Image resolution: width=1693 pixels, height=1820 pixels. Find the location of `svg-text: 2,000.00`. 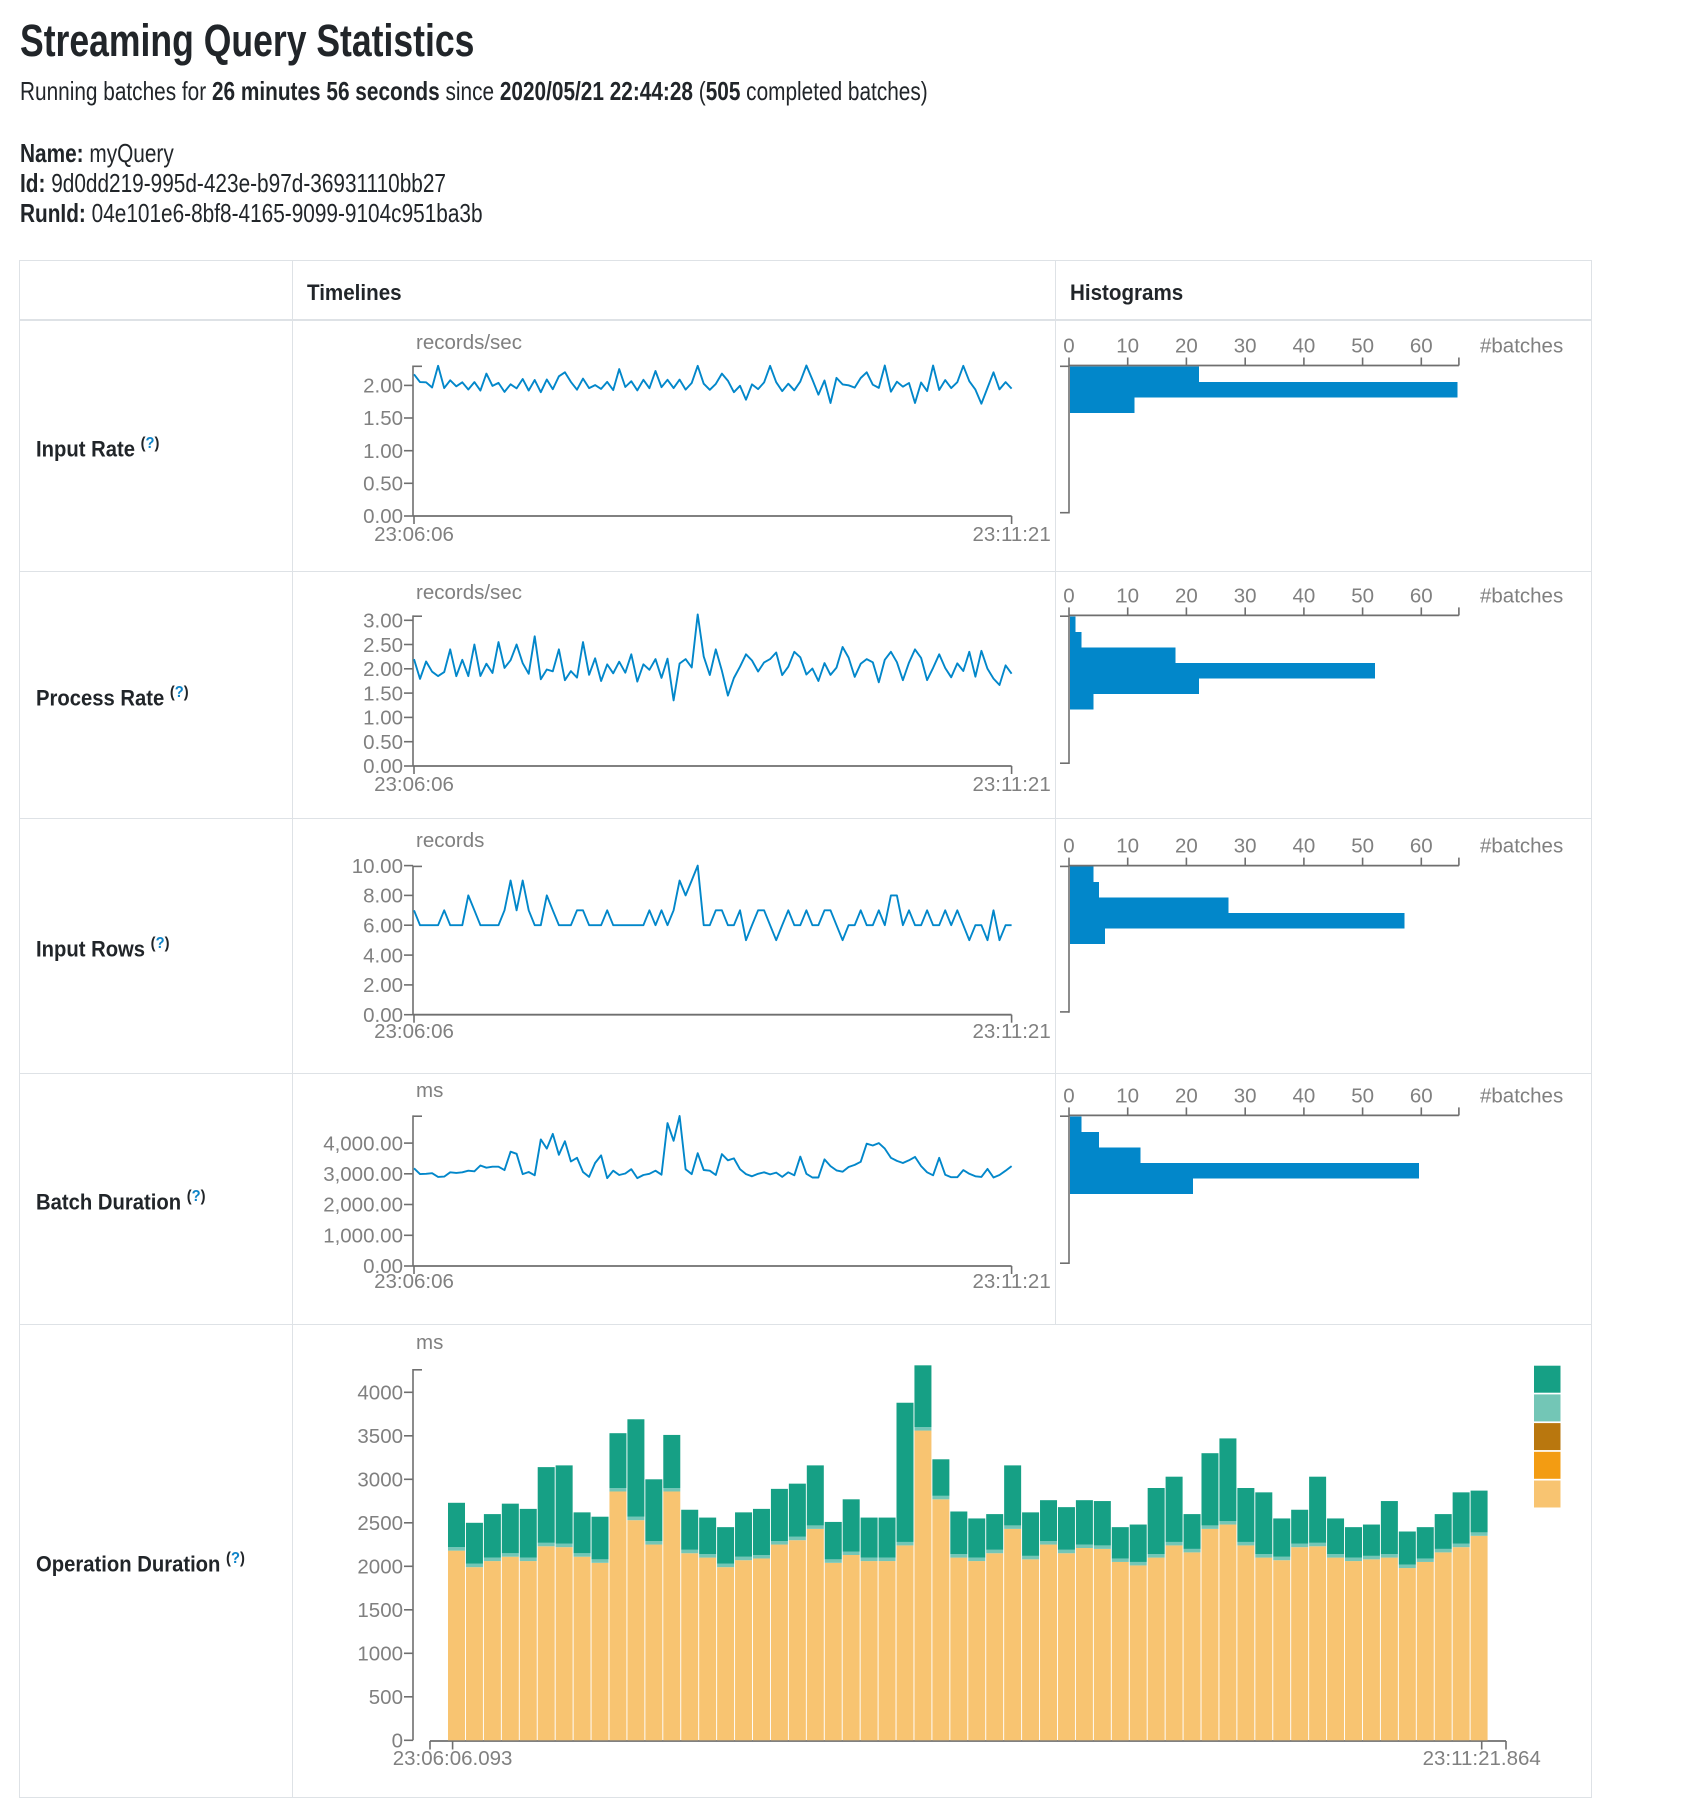

svg-text: 2,000.00 is located at coordinates (363, 1205).